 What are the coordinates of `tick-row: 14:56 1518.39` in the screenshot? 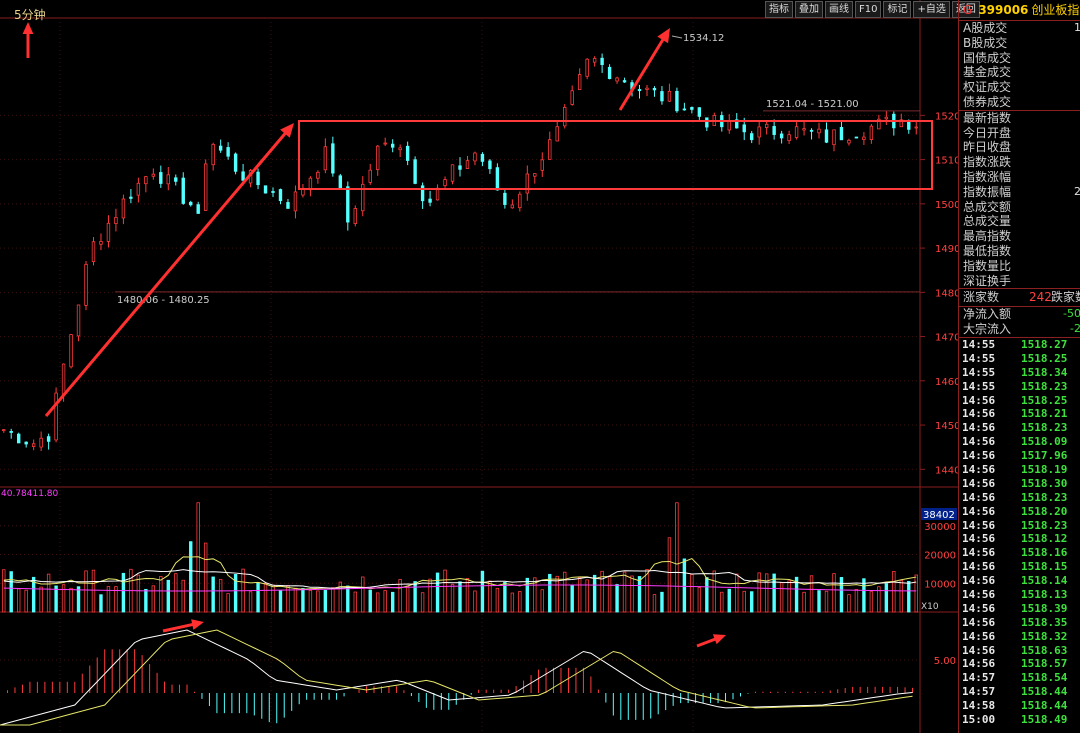 It's located at (1019, 609).